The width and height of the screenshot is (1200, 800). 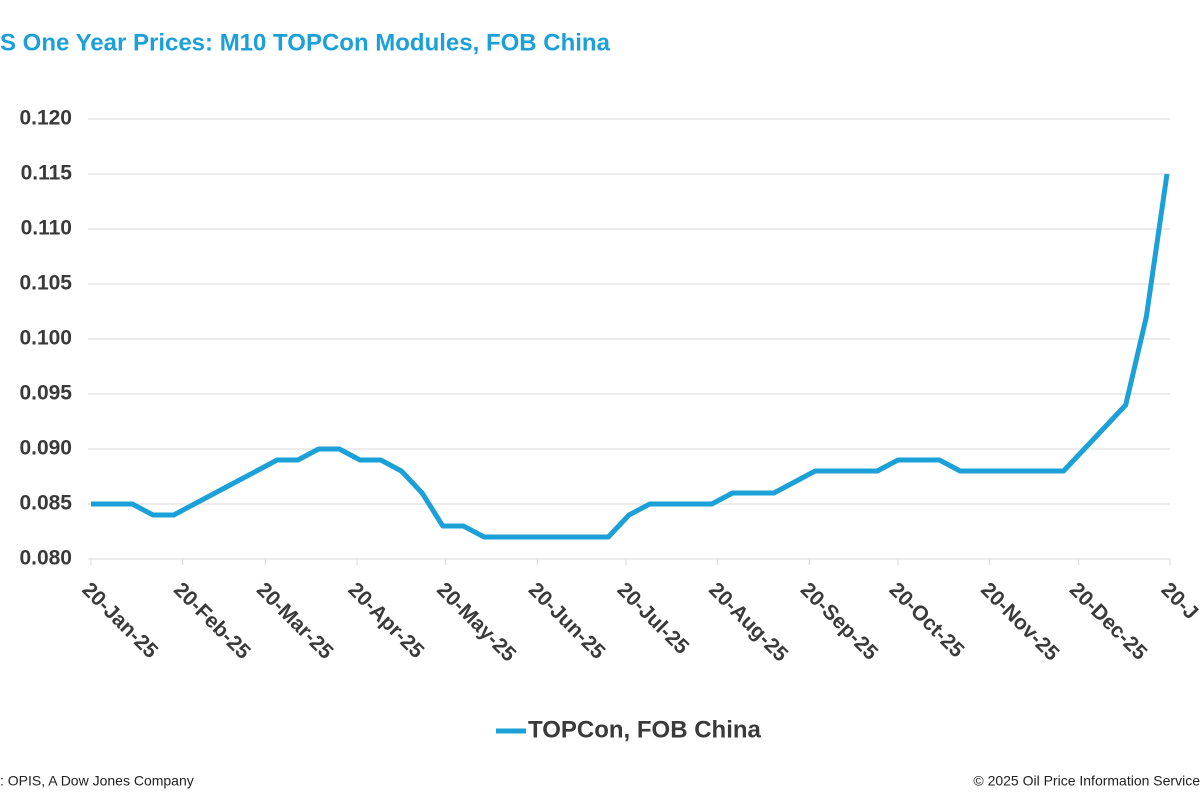 I want to click on x-tick-label: 20-Aug-25, so click(x=748, y=622).